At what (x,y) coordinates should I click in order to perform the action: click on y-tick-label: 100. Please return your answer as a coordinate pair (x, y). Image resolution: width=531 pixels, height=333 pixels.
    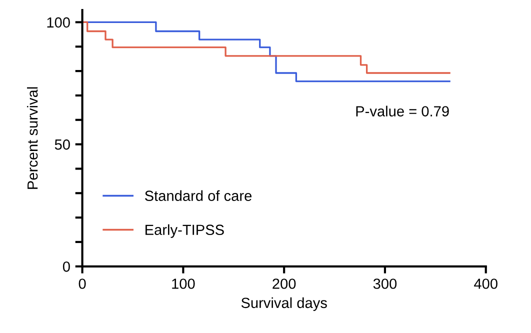
    Looking at the image, I should click on (58, 22).